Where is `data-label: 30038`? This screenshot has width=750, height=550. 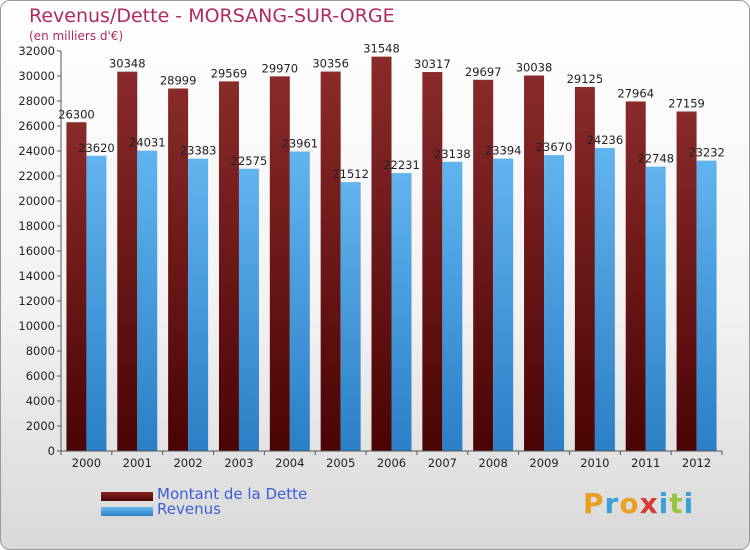 data-label: 30038 is located at coordinates (534, 68).